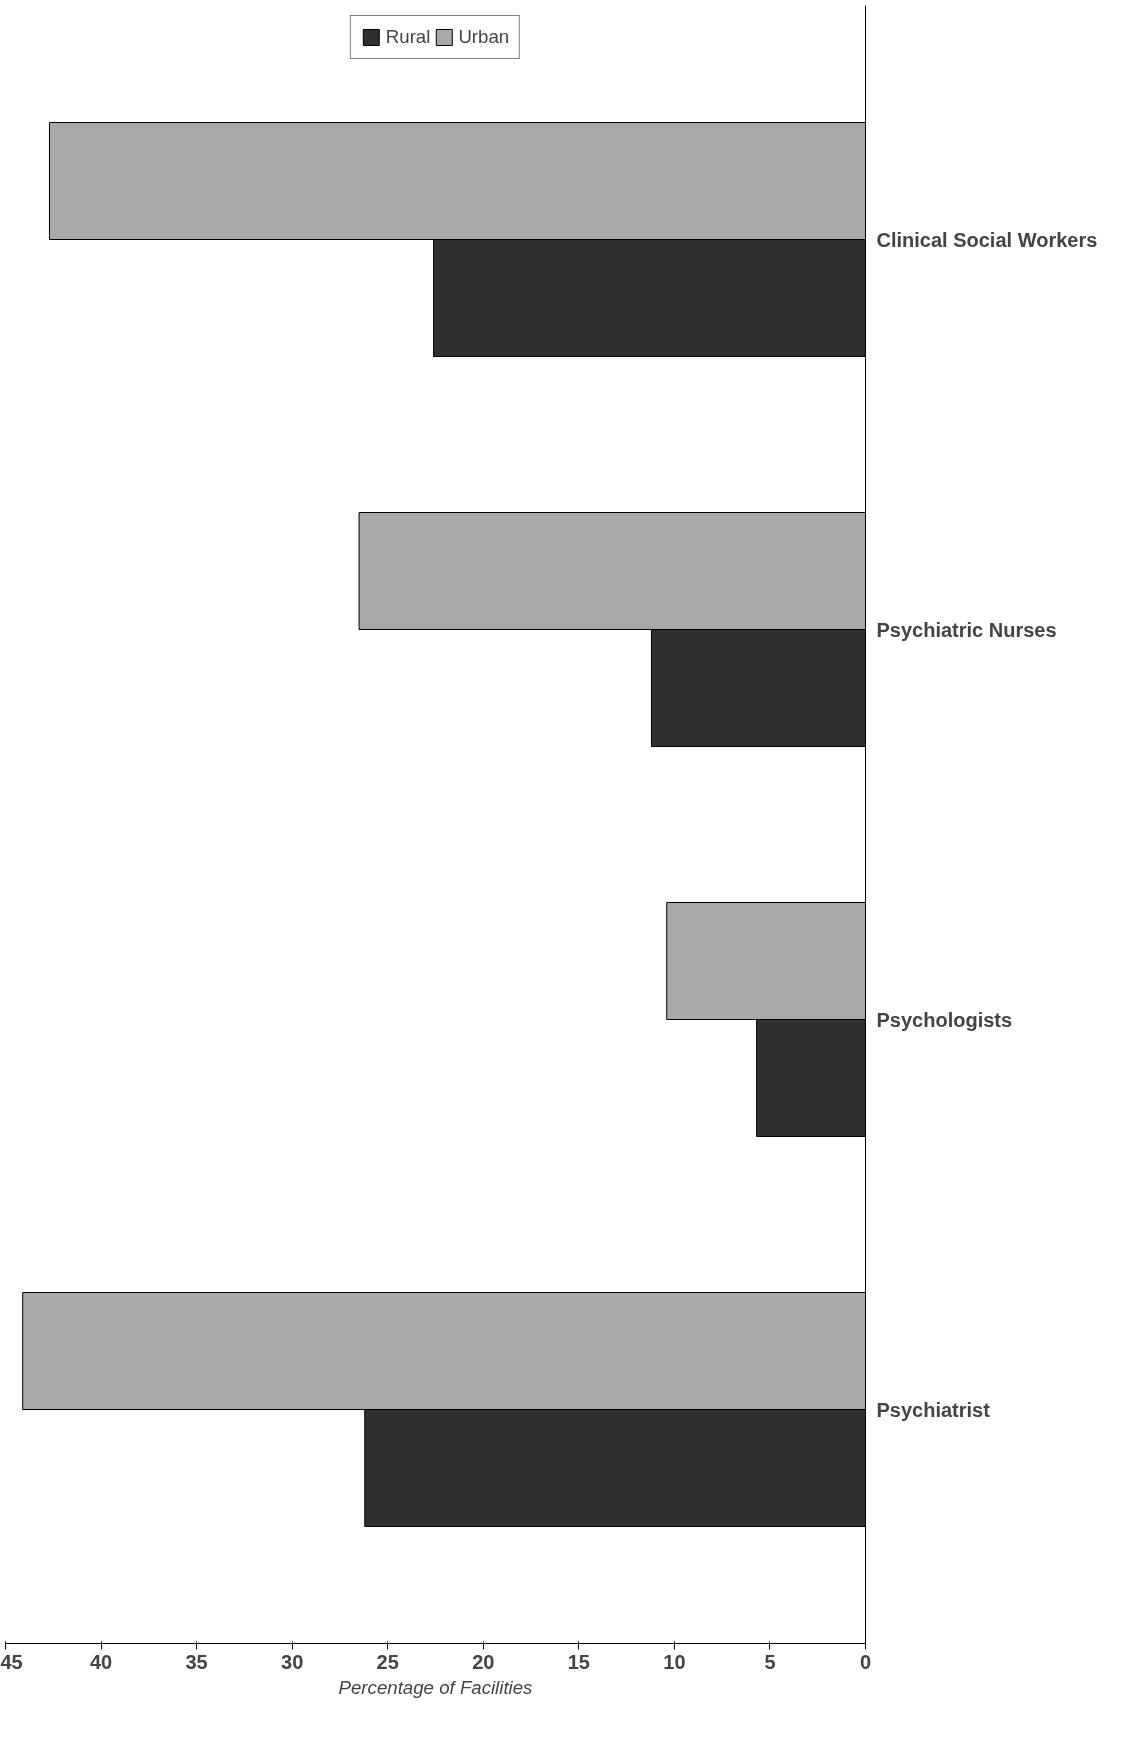 Image resolution: width=1128 pixels, height=1753 pixels. Describe the element at coordinates (196, 1661) in the screenshot. I see `x-tick-label: 35` at that location.